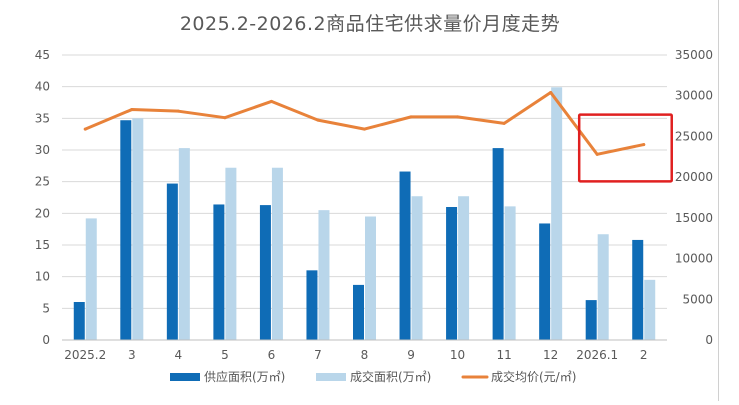 The width and height of the screenshot is (739, 405). I want to click on highlight-box, so click(625, 148).